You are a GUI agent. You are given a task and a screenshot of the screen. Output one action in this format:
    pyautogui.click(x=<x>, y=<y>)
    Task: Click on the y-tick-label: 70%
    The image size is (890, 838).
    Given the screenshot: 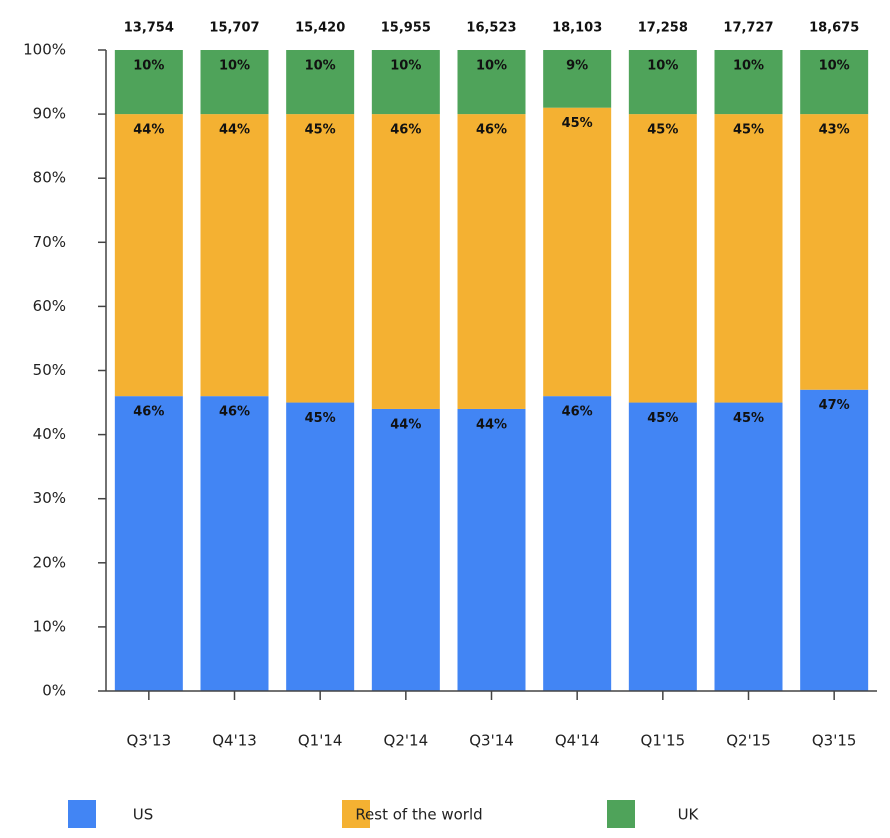 What is the action you would take?
    pyautogui.click(x=49, y=242)
    